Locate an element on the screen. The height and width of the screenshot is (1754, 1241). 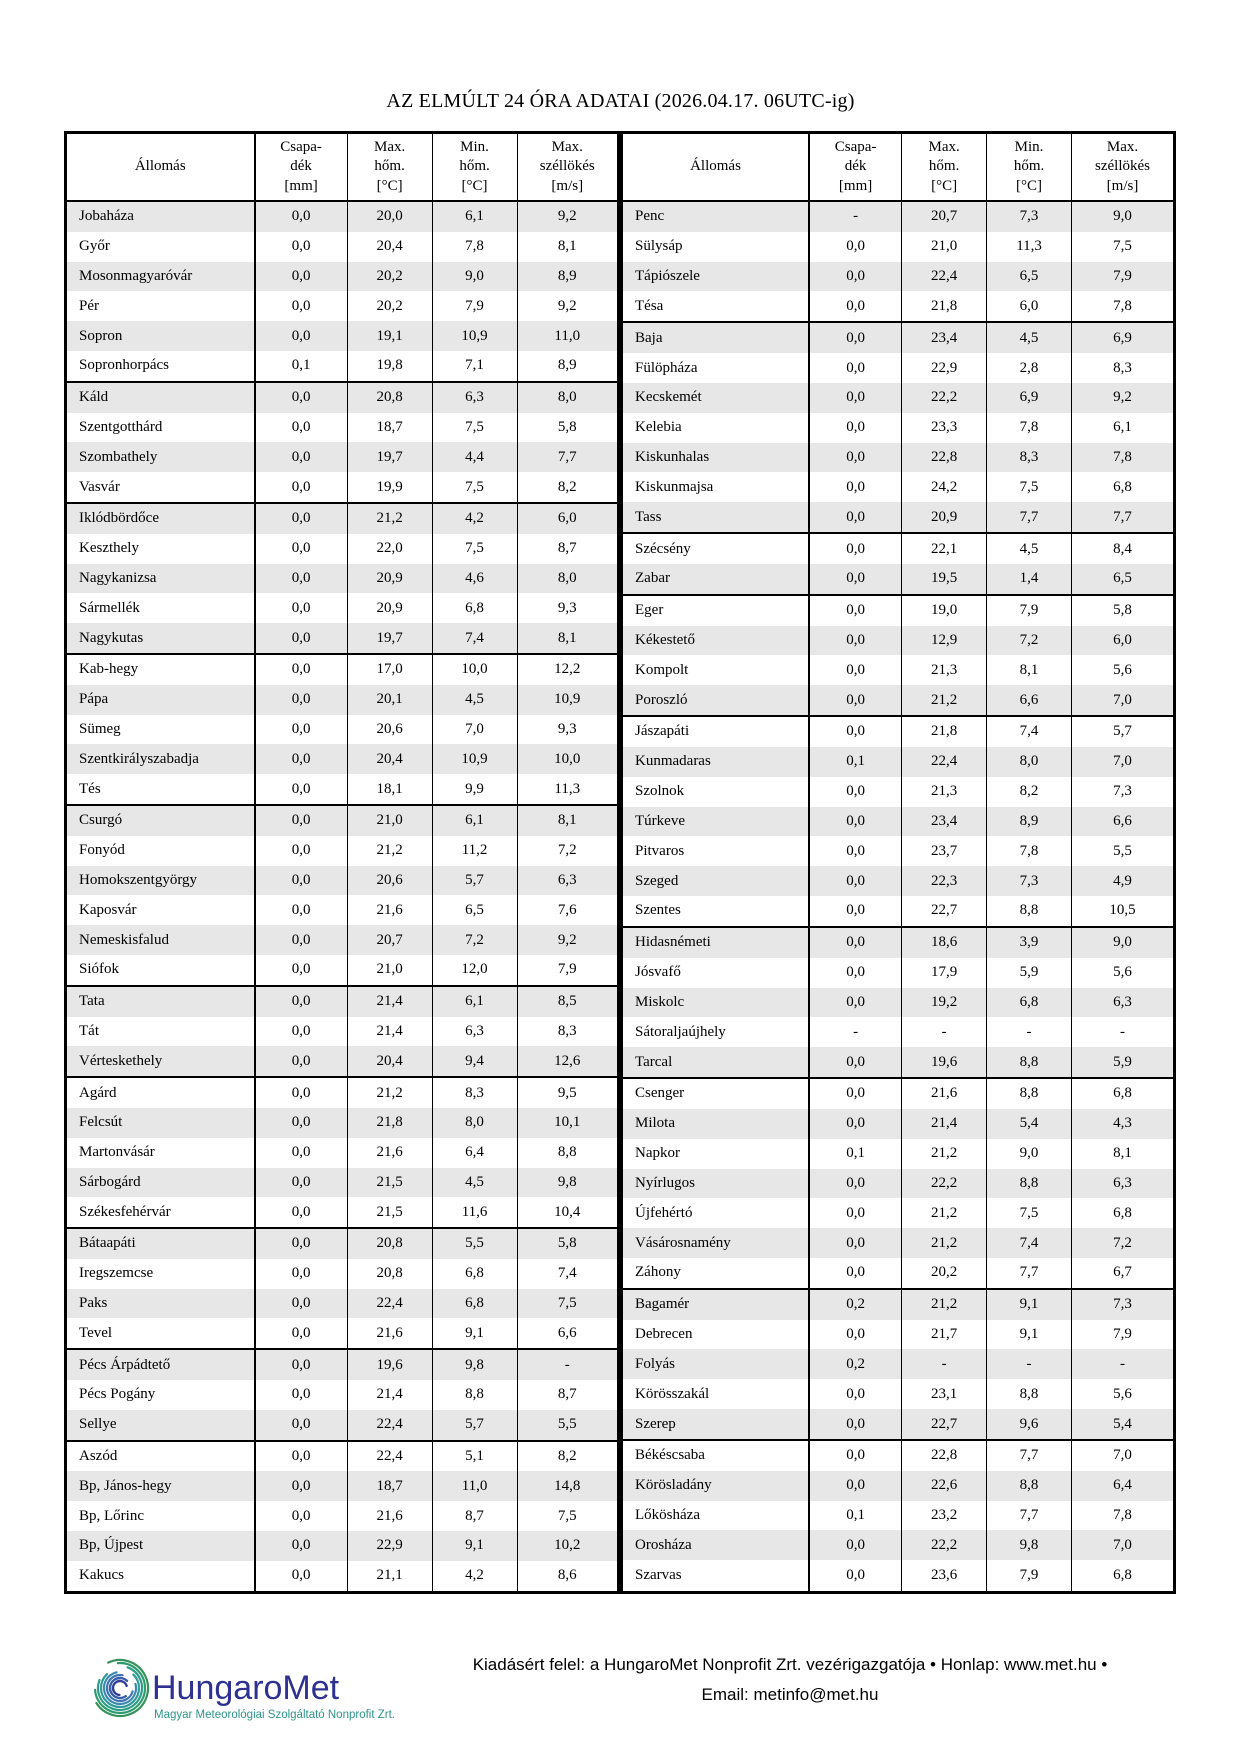
value-cell: 6,5 is located at coordinates (1029, 276).